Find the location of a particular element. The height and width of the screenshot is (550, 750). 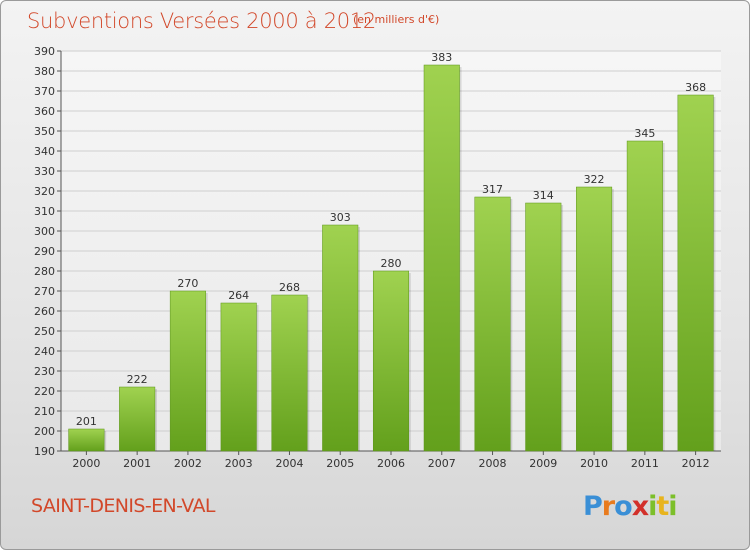

x-tick-label: 2008 is located at coordinates (493, 463).